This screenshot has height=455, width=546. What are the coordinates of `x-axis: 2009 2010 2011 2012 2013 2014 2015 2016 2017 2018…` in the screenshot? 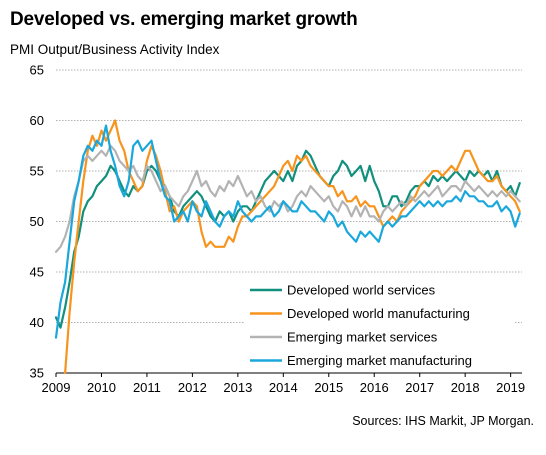 It's located at (283, 383).